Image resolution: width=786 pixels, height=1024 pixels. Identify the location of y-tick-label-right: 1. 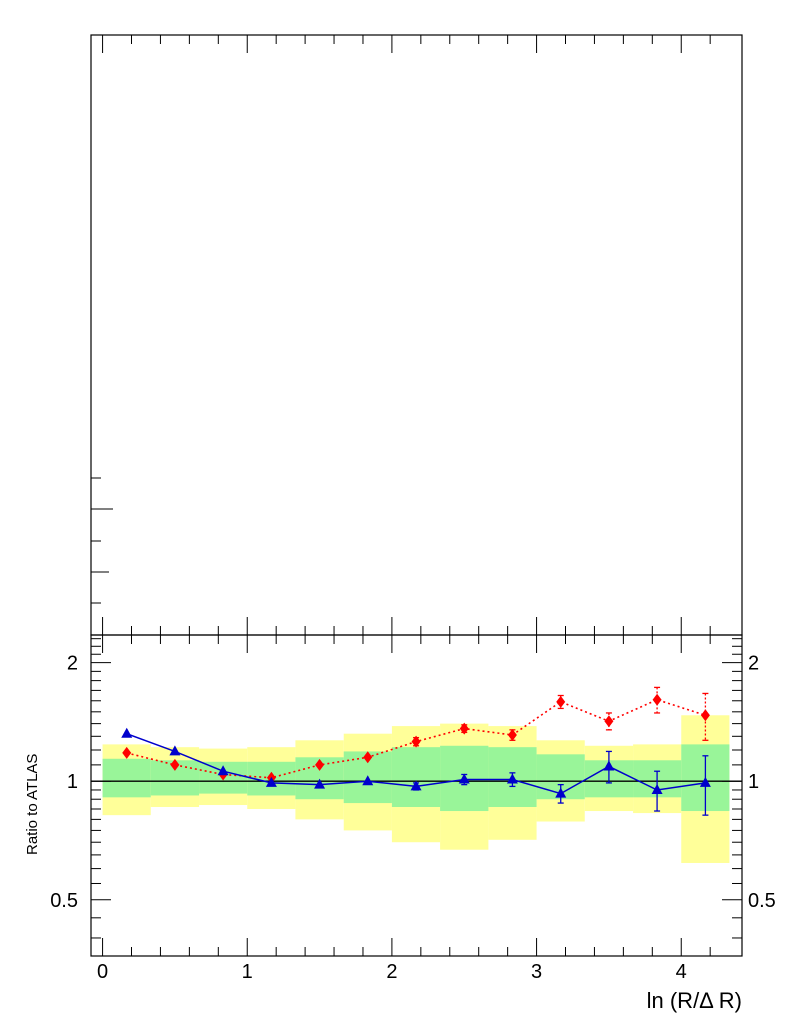
(753, 782).